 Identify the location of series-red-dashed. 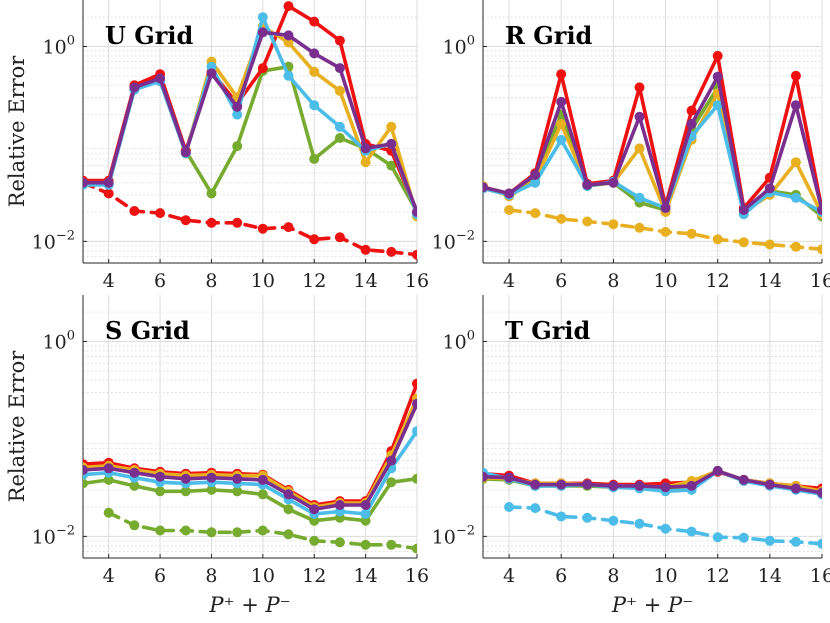
(250, 218).